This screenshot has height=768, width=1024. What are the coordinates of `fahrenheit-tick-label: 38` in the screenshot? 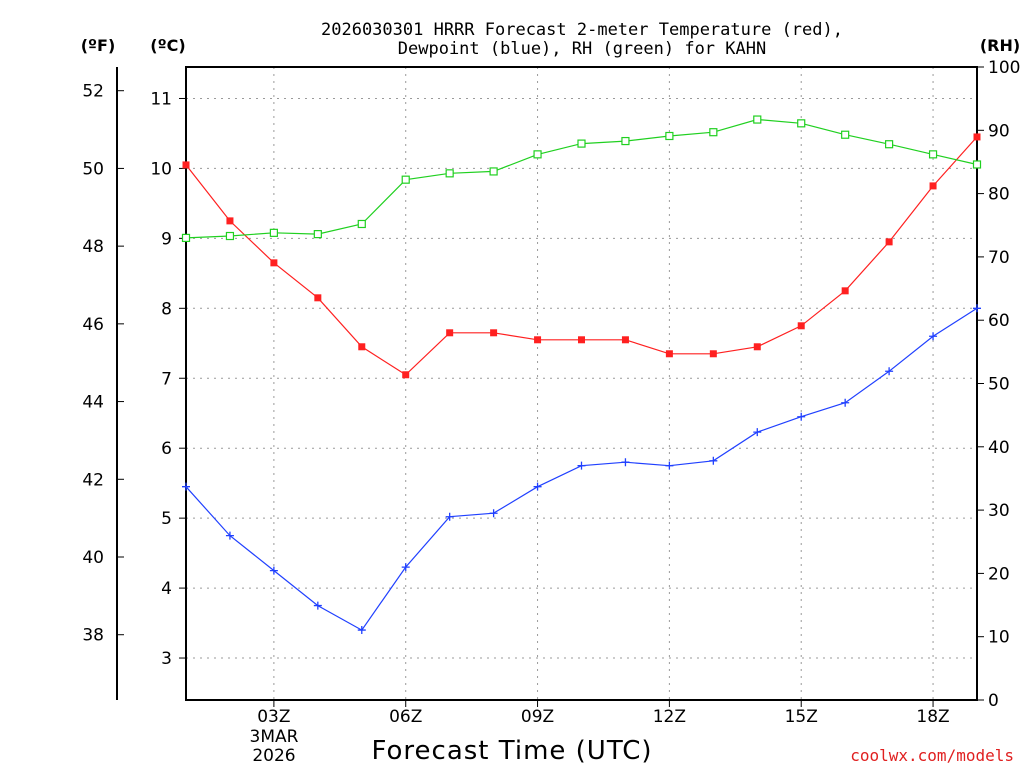 It's located at (93, 636).